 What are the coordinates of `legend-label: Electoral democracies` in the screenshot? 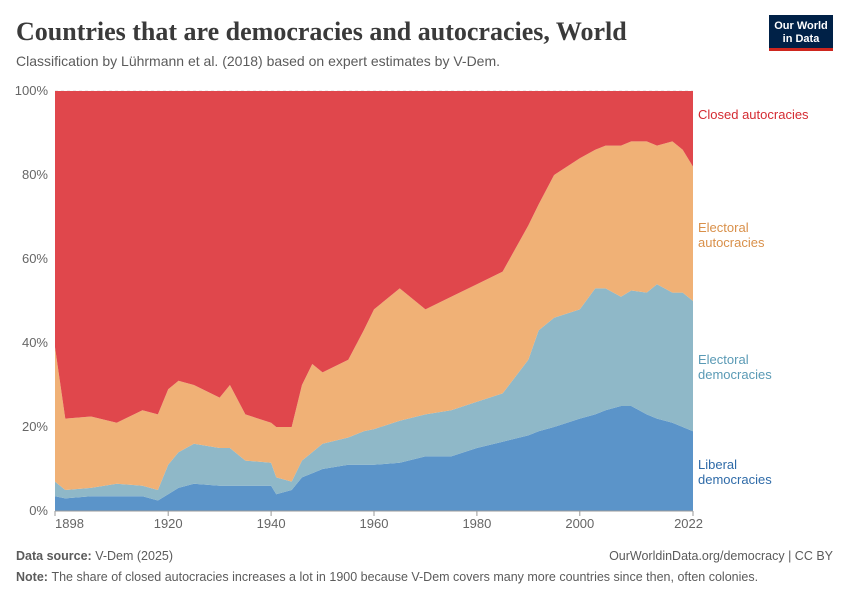 It's located at (735, 367).